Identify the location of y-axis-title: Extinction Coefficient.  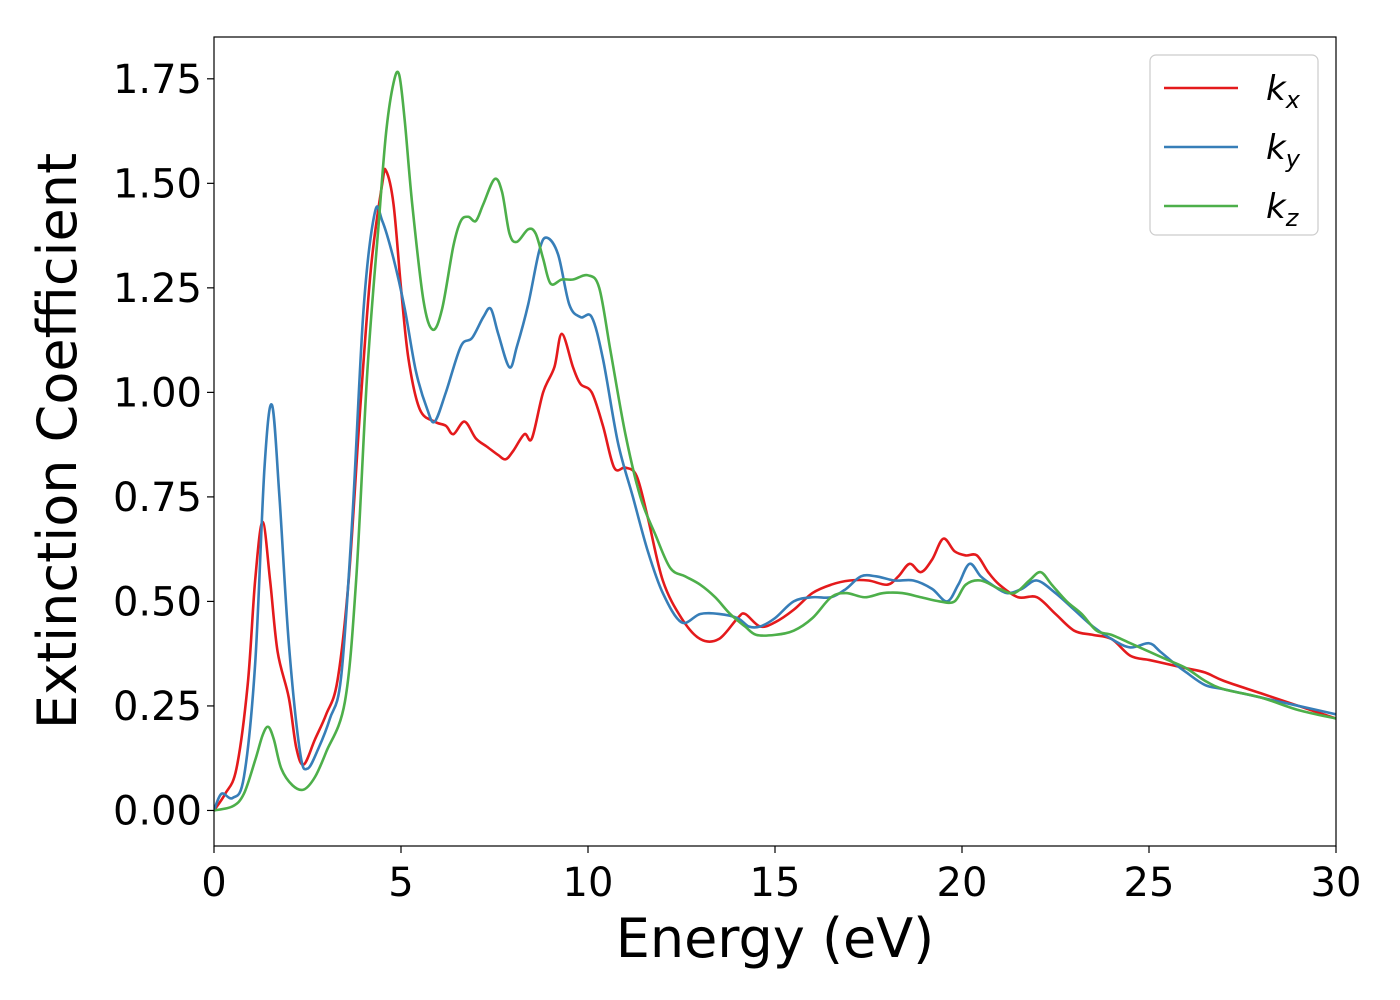
(57, 441).